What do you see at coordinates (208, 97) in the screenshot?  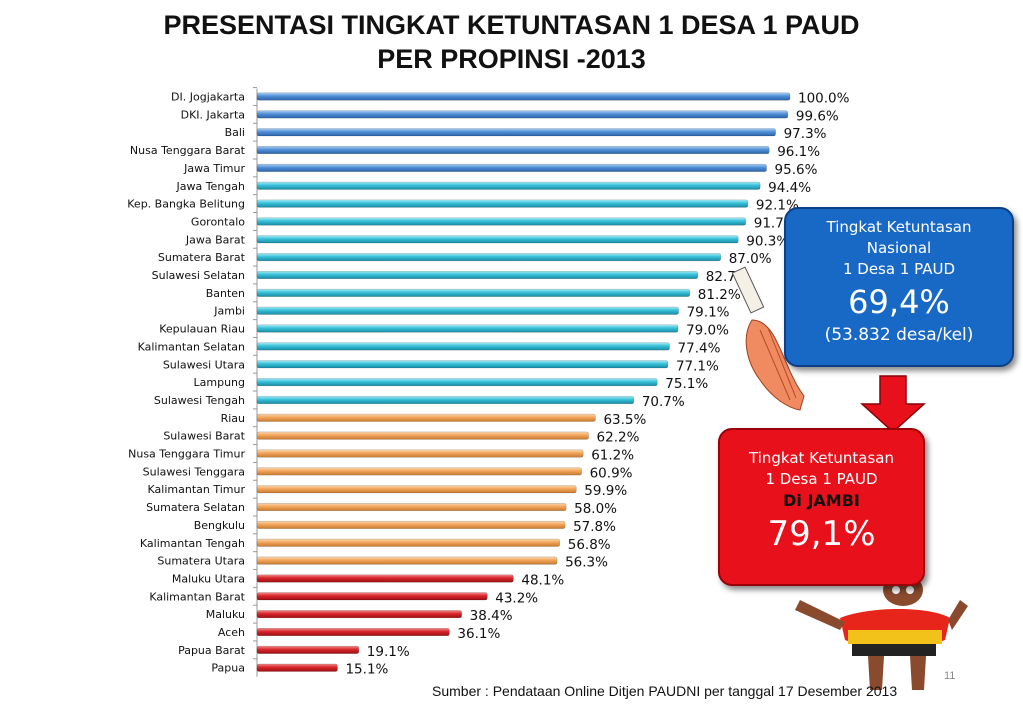 I see `category-label: DI. Jogjakarta` at bounding box center [208, 97].